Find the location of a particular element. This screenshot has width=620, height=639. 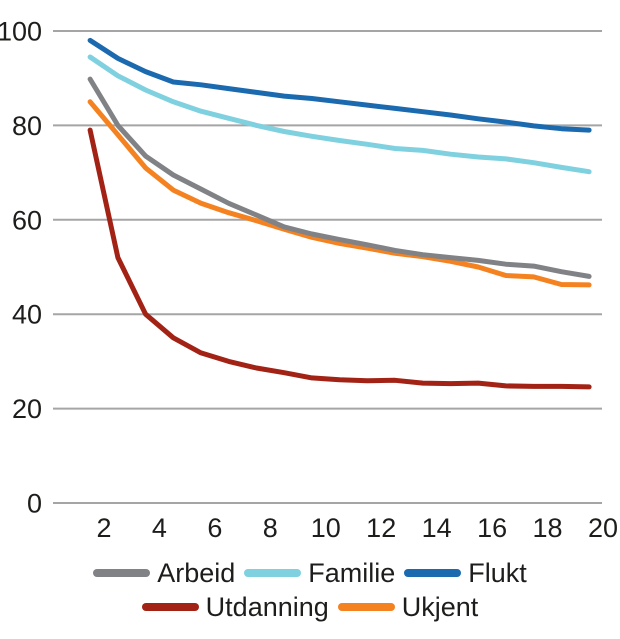

legend-item-arbeid: Arbeid is located at coordinates (164, 572).